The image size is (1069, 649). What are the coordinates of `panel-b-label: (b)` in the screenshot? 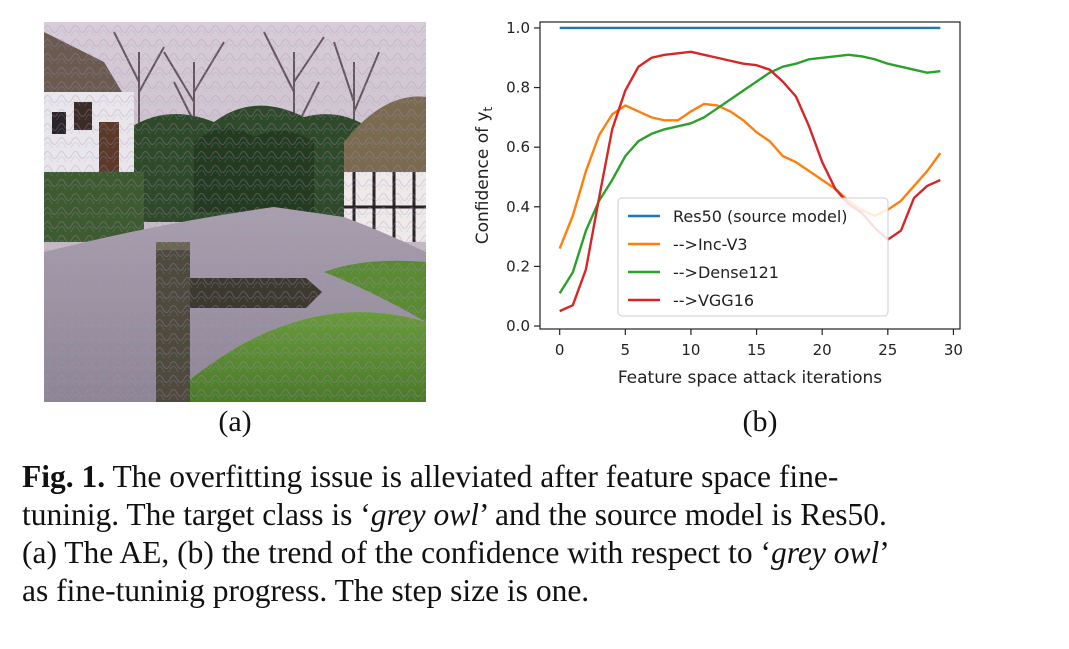 It's located at (760, 421).